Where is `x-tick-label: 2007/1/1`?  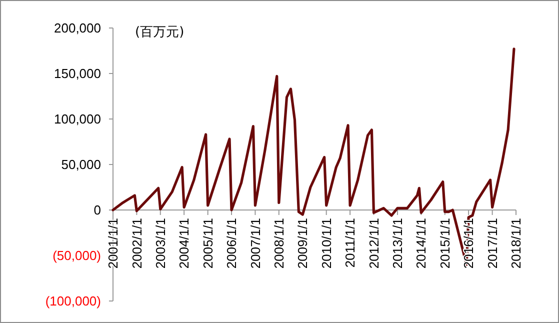 x-tick-label: 2007/1/1 is located at coordinates (255, 243).